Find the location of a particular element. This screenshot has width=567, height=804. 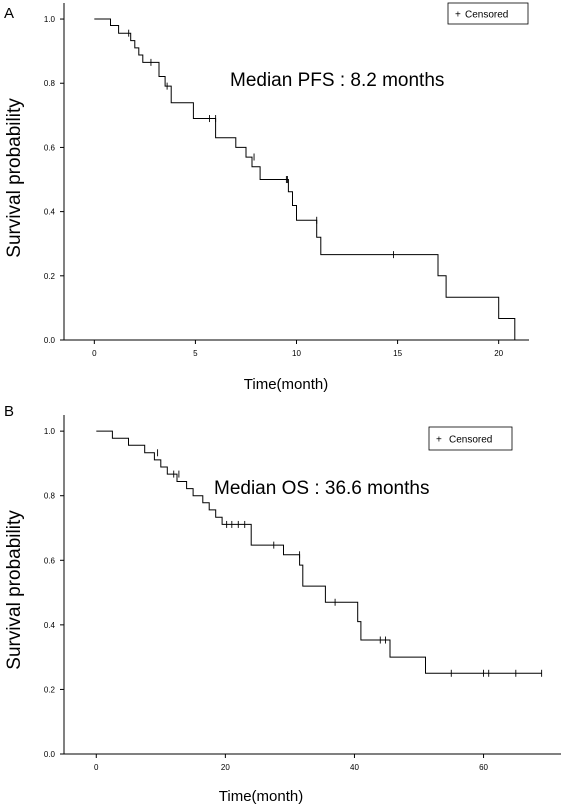

panel-b-x-tick-label: 20 is located at coordinates (225, 767).